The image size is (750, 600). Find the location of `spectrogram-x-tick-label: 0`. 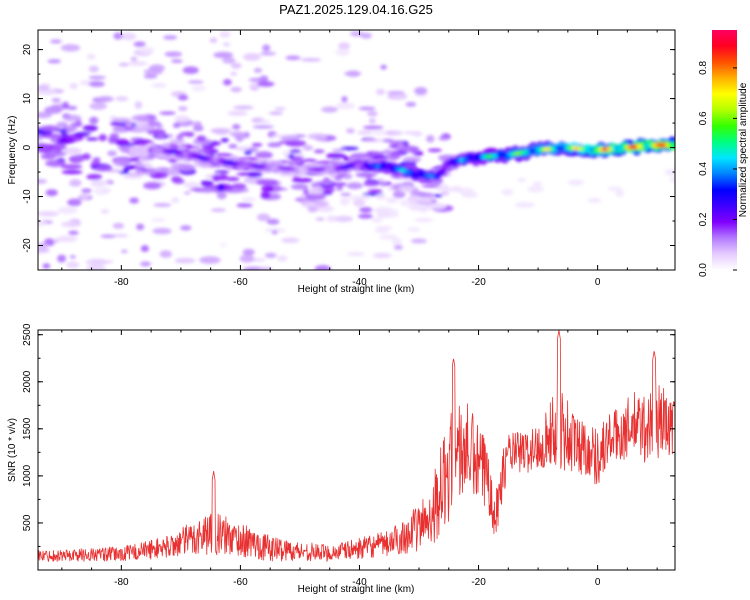

spectrogram-x-tick-label: 0 is located at coordinates (598, 282).